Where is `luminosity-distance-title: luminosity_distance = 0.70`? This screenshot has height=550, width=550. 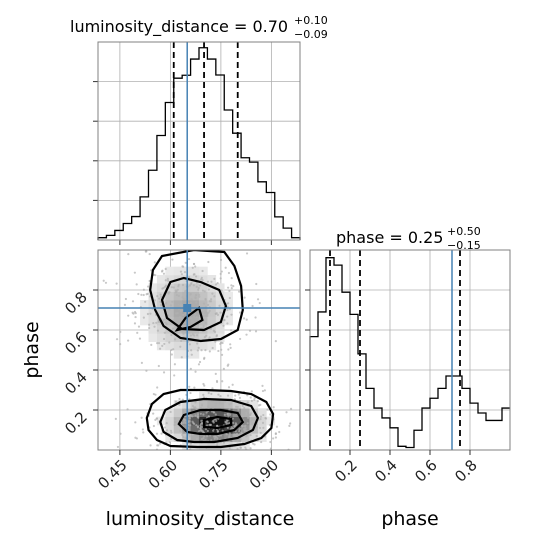
luminosity-distance-title: luminosity_distance = 0.70 is located at coordinates (179, 27).